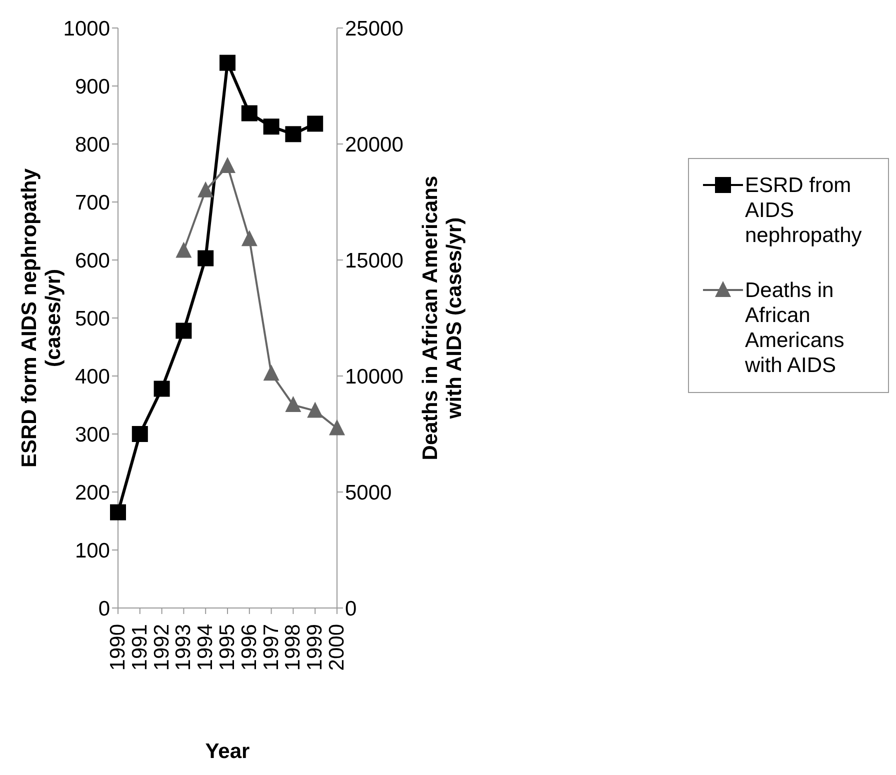 This screenshot has height=775, width=896. I want to click on x-tick-label: 1992, so click(162, 647).